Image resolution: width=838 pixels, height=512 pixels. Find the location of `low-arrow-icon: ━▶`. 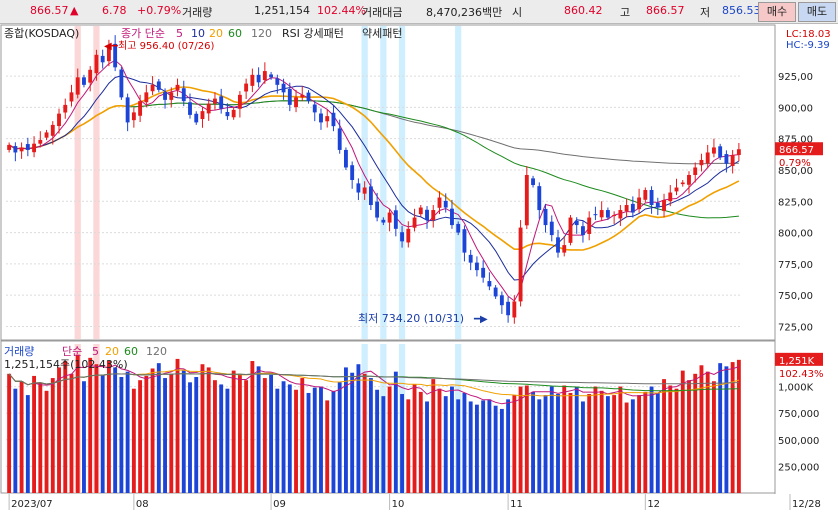

low-arrow-icon: ━▶ is located at coordinates (480, 319).